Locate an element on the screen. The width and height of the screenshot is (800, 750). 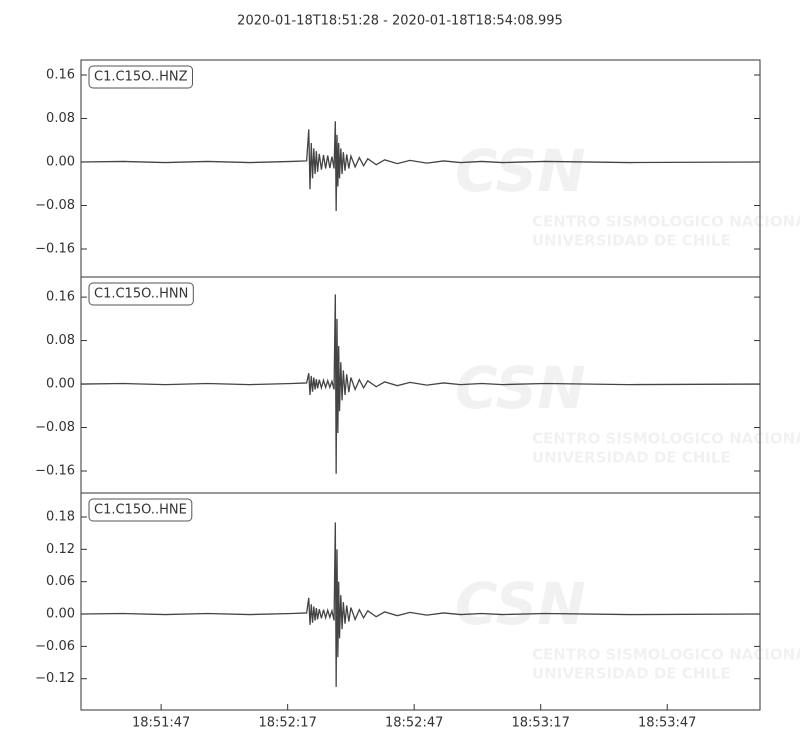
legend-label: C1.C15O..HNZ is located at coordinates (141, 77).